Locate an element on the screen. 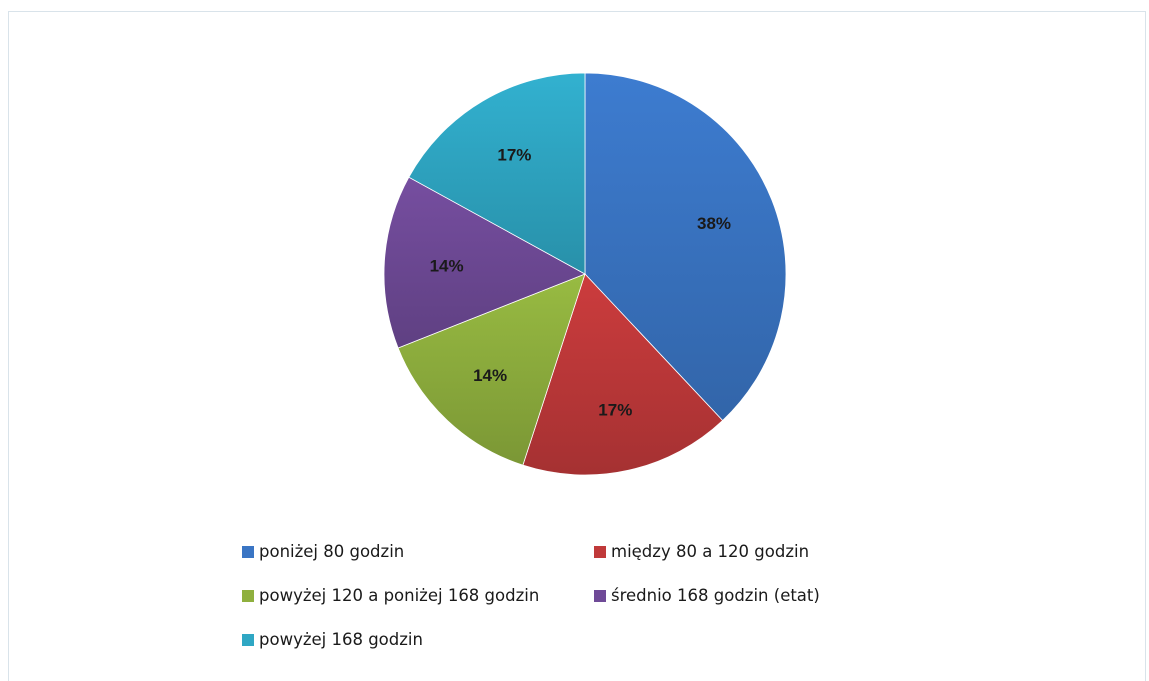 The height and width of the screenshot is (681, 1149). pie-data-label-4: 14% is located at coordinates (447, 265).